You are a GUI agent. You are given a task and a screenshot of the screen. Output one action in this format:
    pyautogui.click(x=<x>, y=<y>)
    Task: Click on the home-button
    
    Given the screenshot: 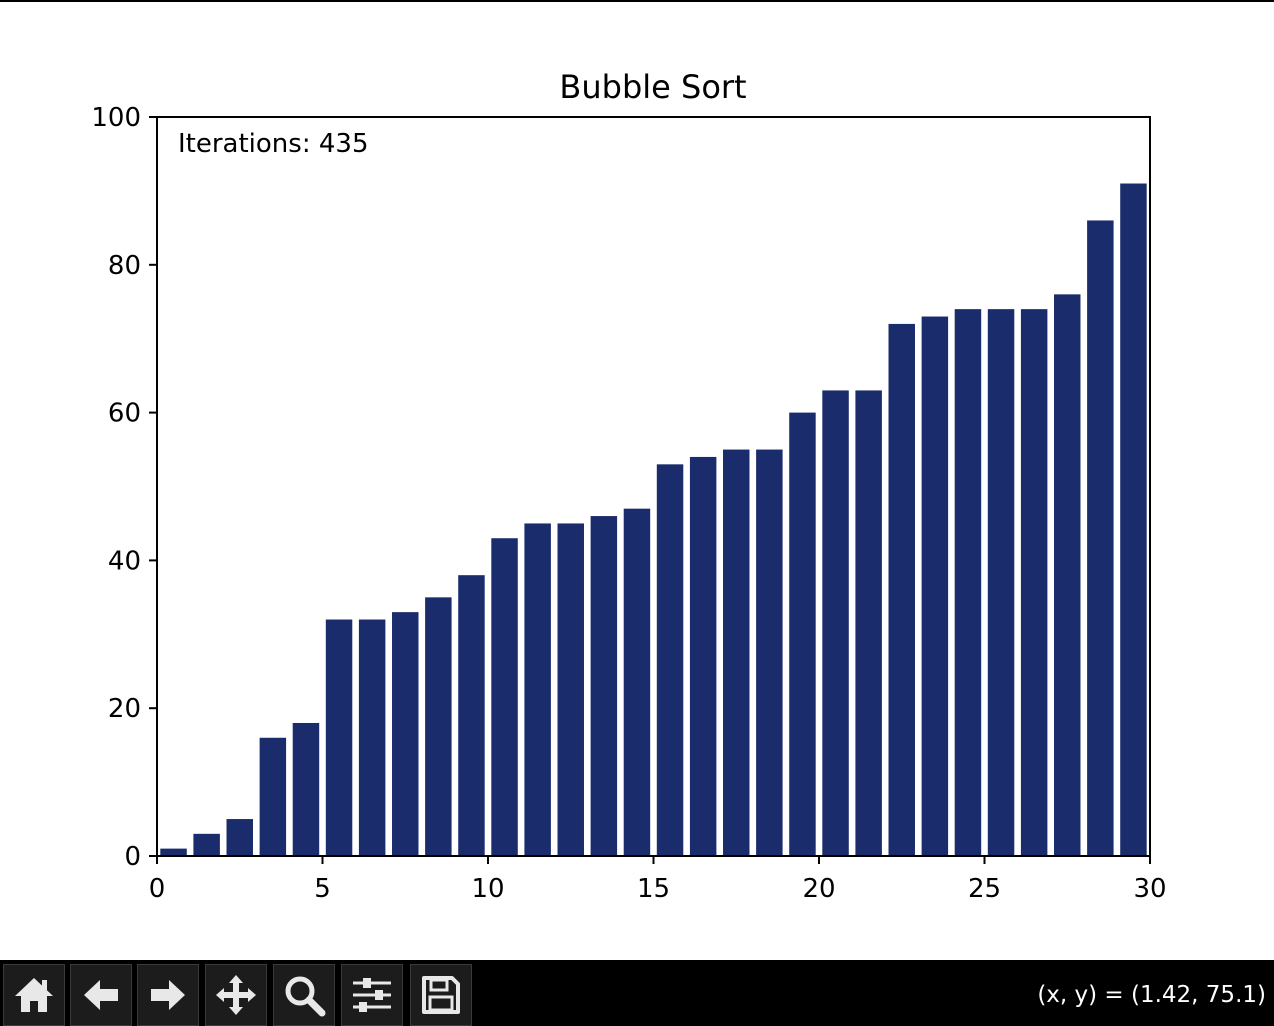 What is the action you would take?
    pyautogui.click(x=34, y=995)
    